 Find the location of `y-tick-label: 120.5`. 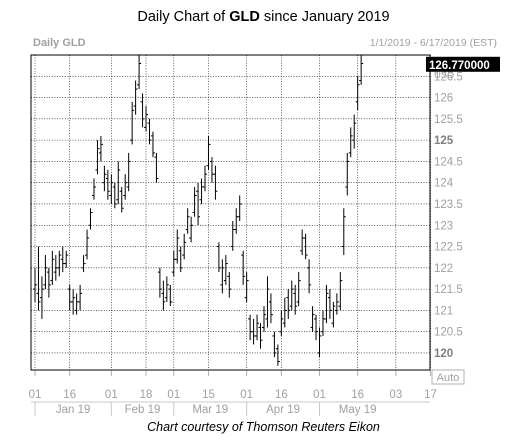

y-tick-label: 120.5 is located at coordinates (448, 333).